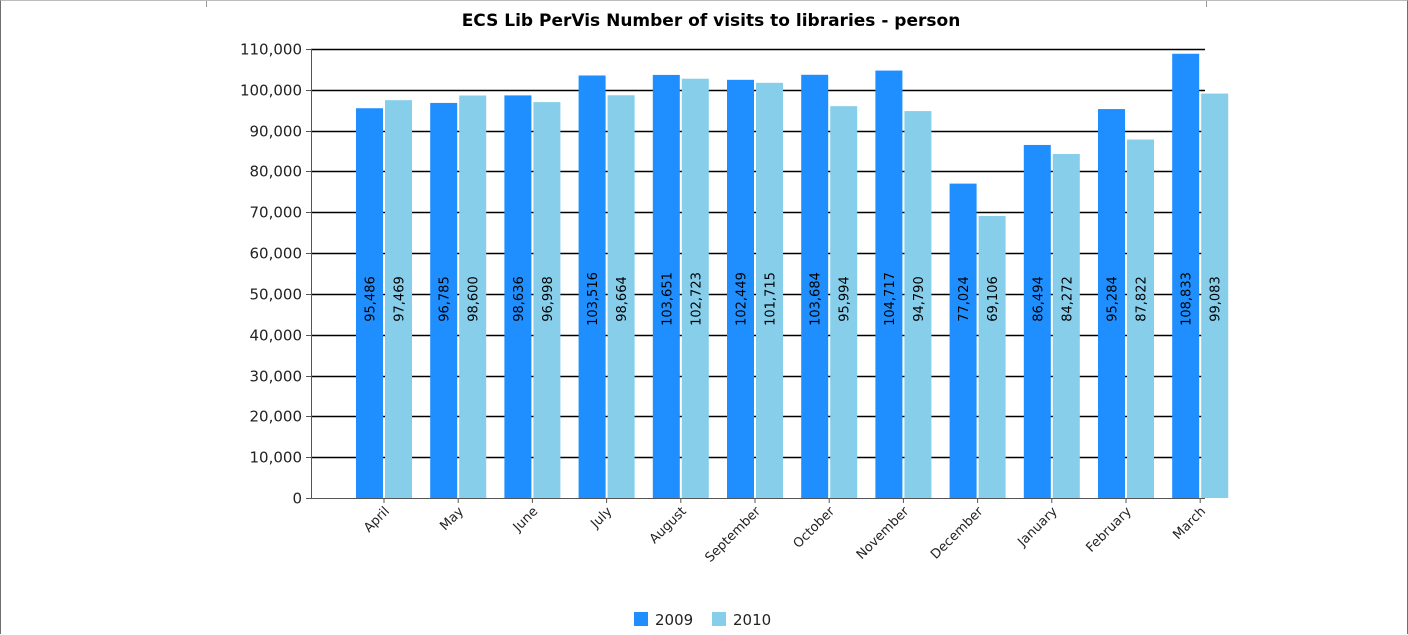 The width and height of the screenshot is (1408, 635). I want to click on data-label: 103,516, so click(593, 299).